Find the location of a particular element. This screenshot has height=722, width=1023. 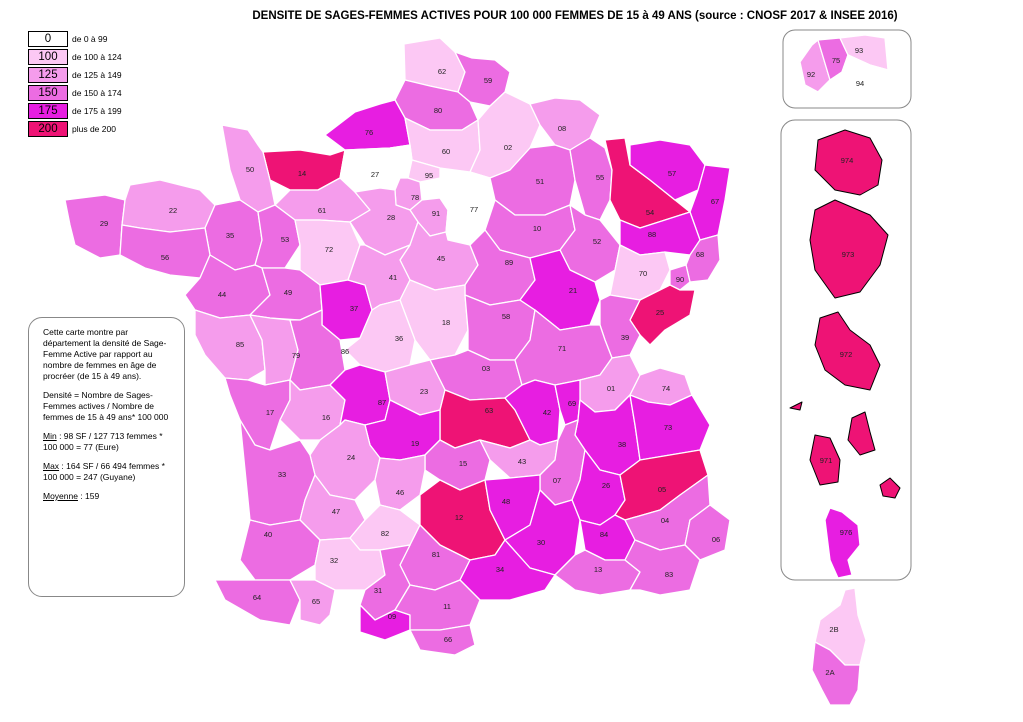

department-label: 61 is located at coordinates (322, 210).